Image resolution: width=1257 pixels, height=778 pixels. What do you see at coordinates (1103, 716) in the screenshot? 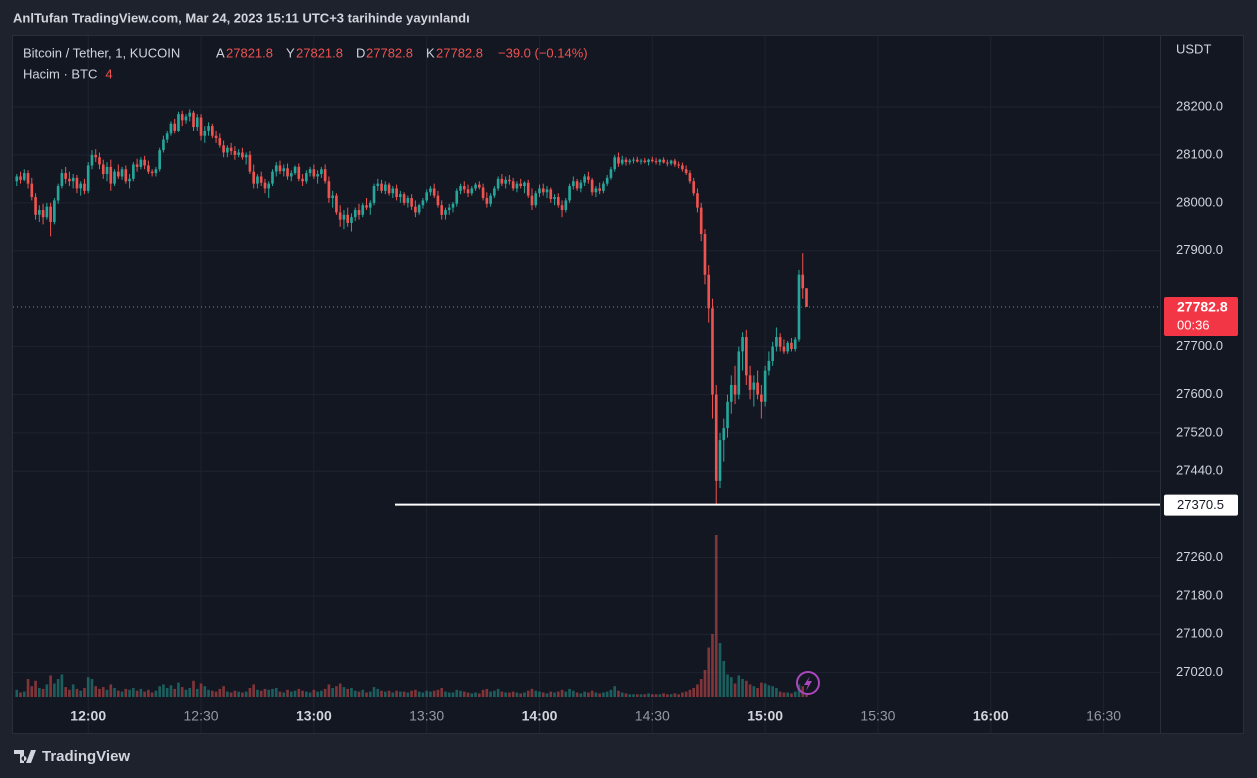
I see `x-tick-label: 16:30` at bounding box center [1103, 716].